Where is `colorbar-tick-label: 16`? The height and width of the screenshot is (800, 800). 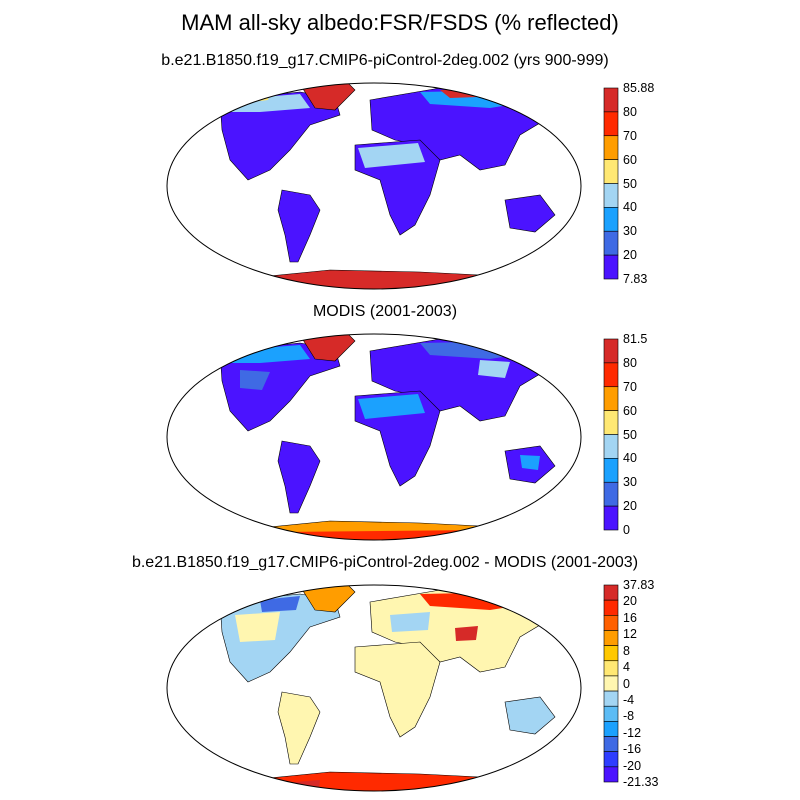 colorbar-tick-label: 16 is located at coordinates (630, 617).